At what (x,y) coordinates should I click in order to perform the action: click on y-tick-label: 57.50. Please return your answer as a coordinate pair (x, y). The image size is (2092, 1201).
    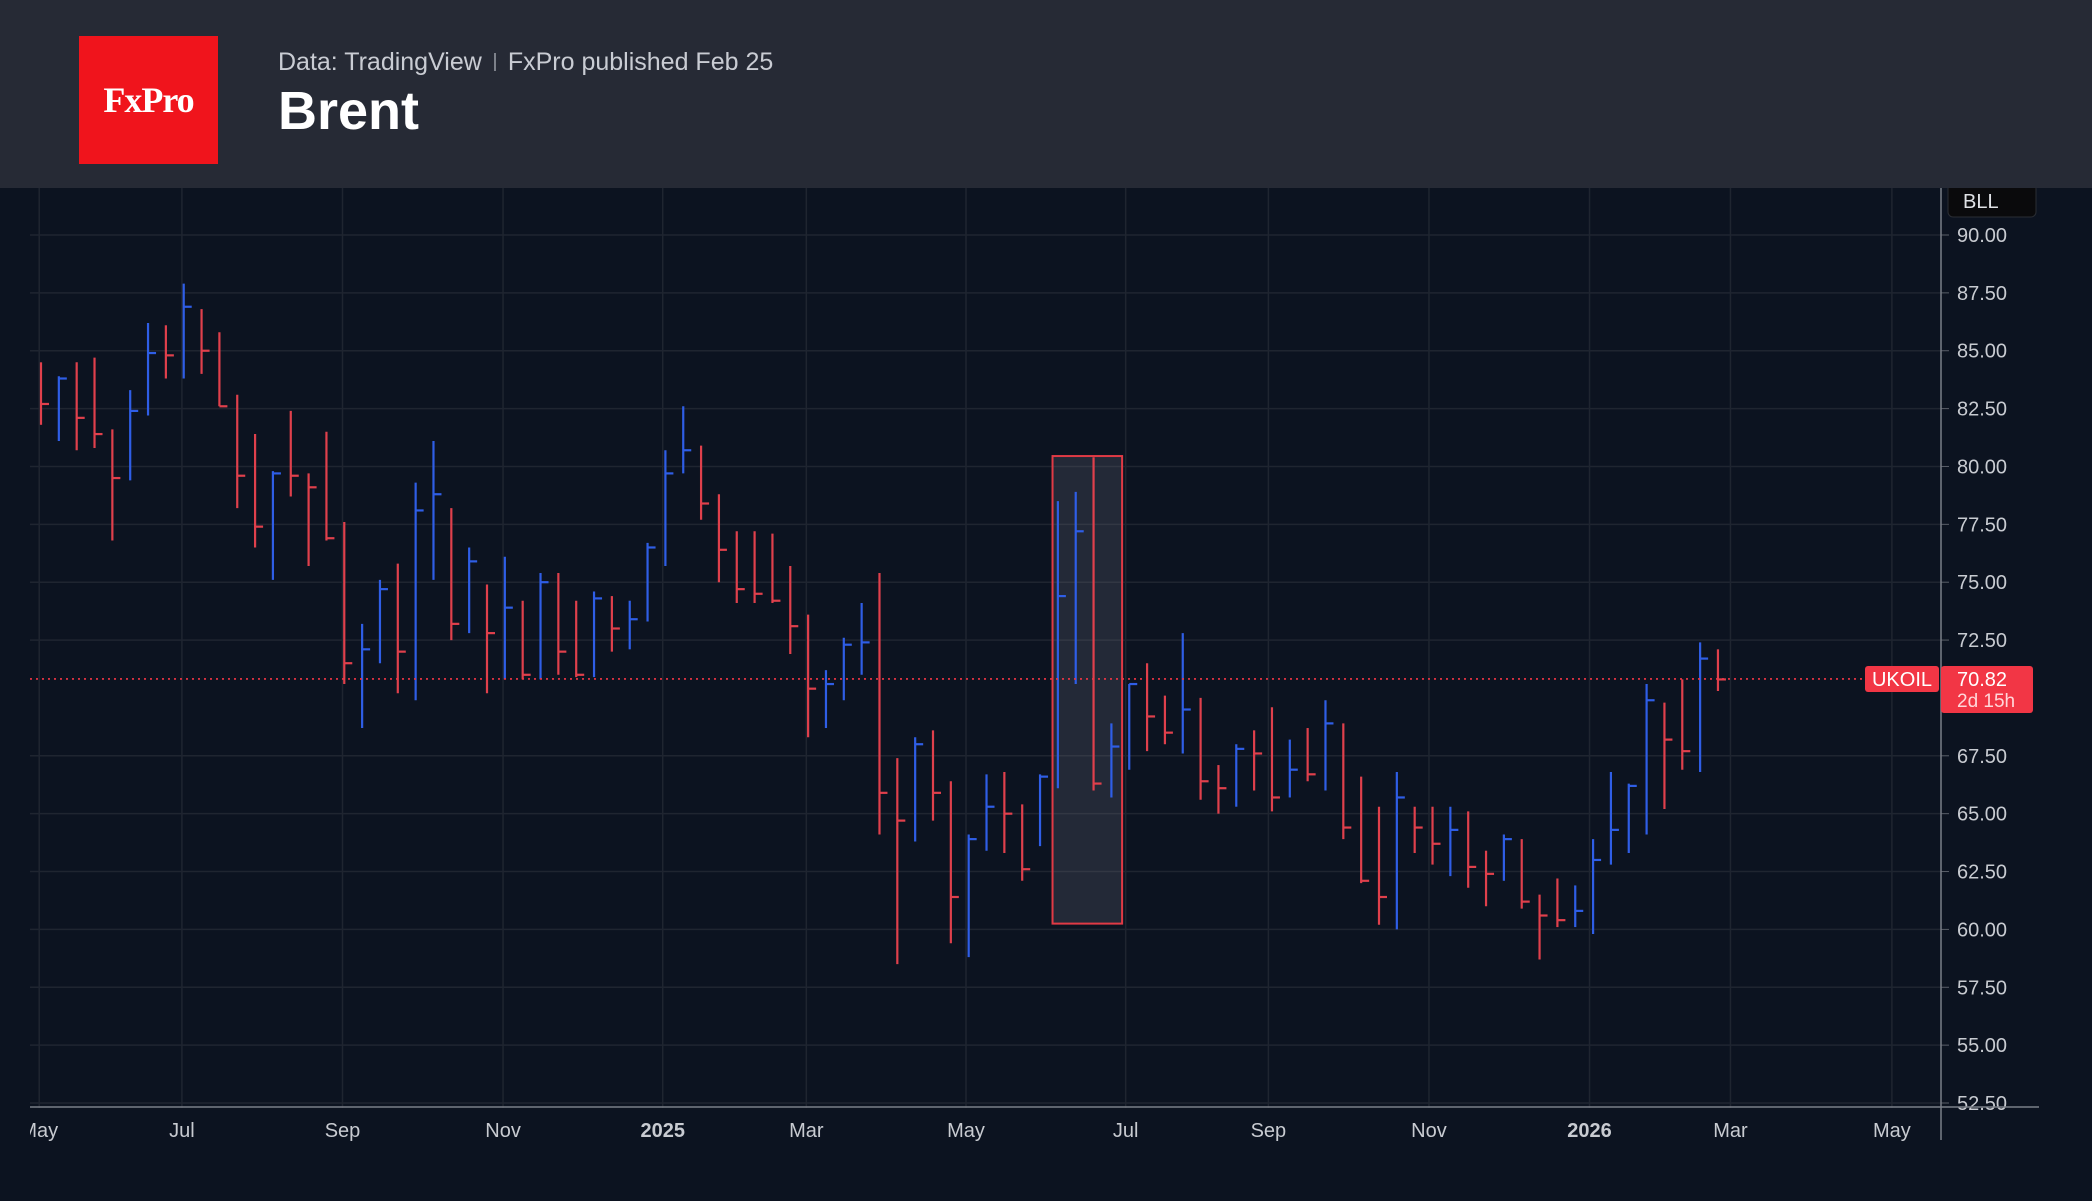
    Looking at the image, I should click on (1982, 988).